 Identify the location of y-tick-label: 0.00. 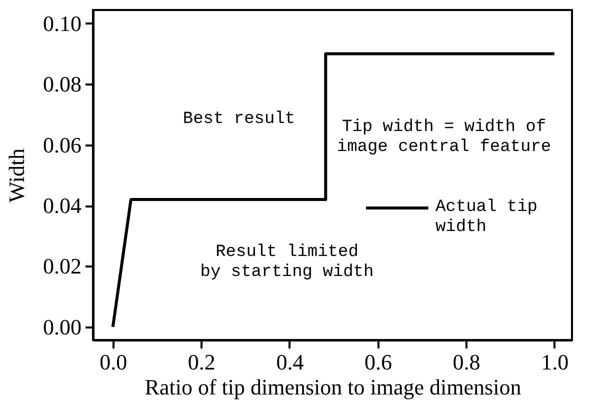
(62, 327).